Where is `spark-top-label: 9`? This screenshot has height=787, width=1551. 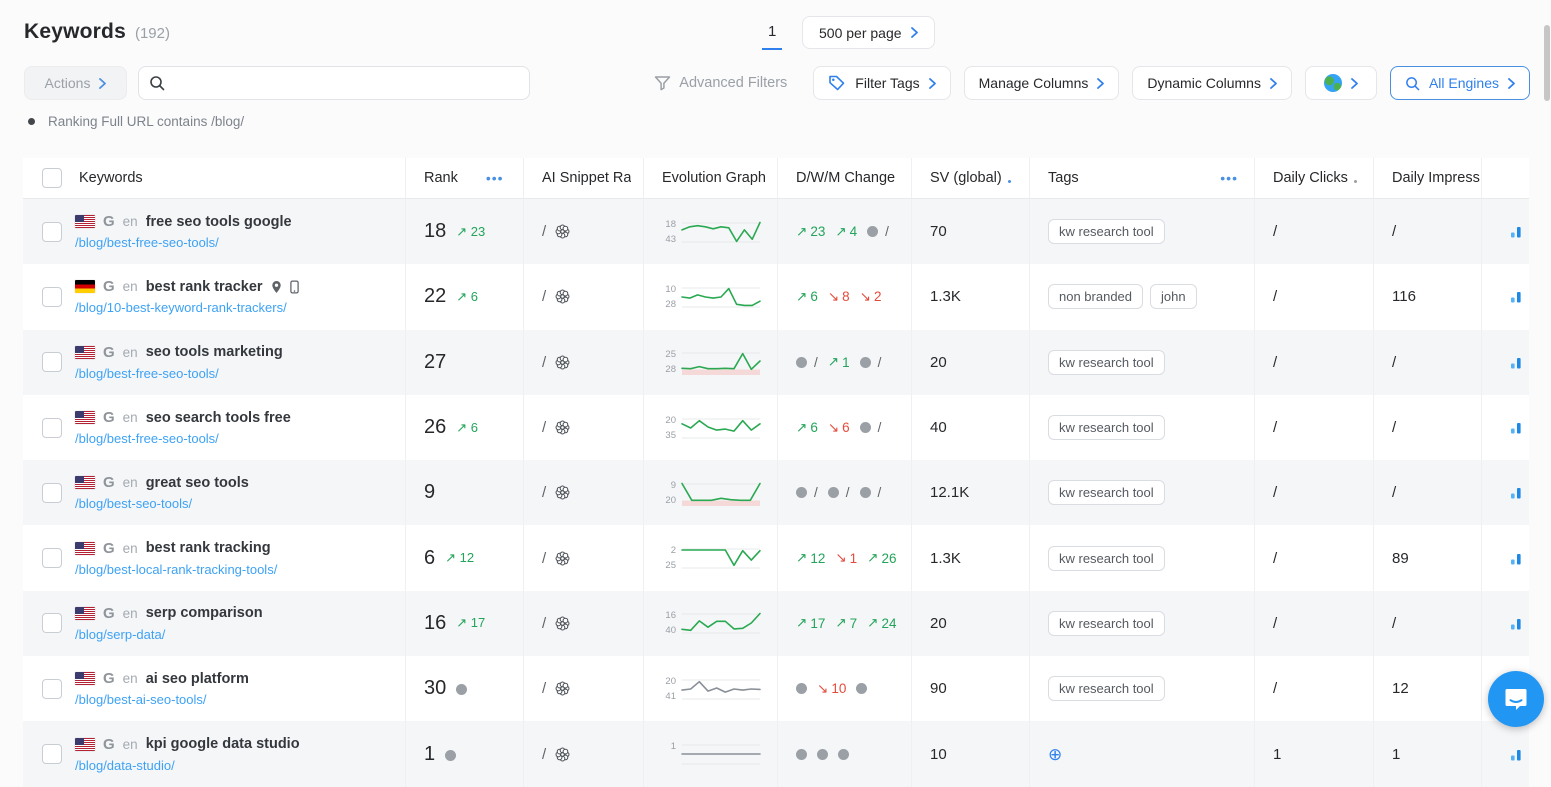 spark-top-label: 9 is located at coordinates (673, 485).